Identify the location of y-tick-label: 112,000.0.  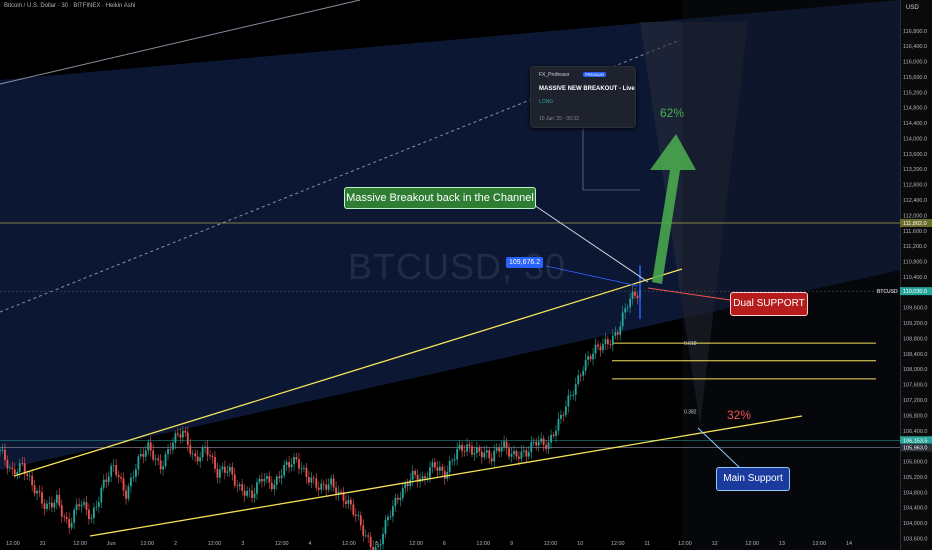
(915, 216).